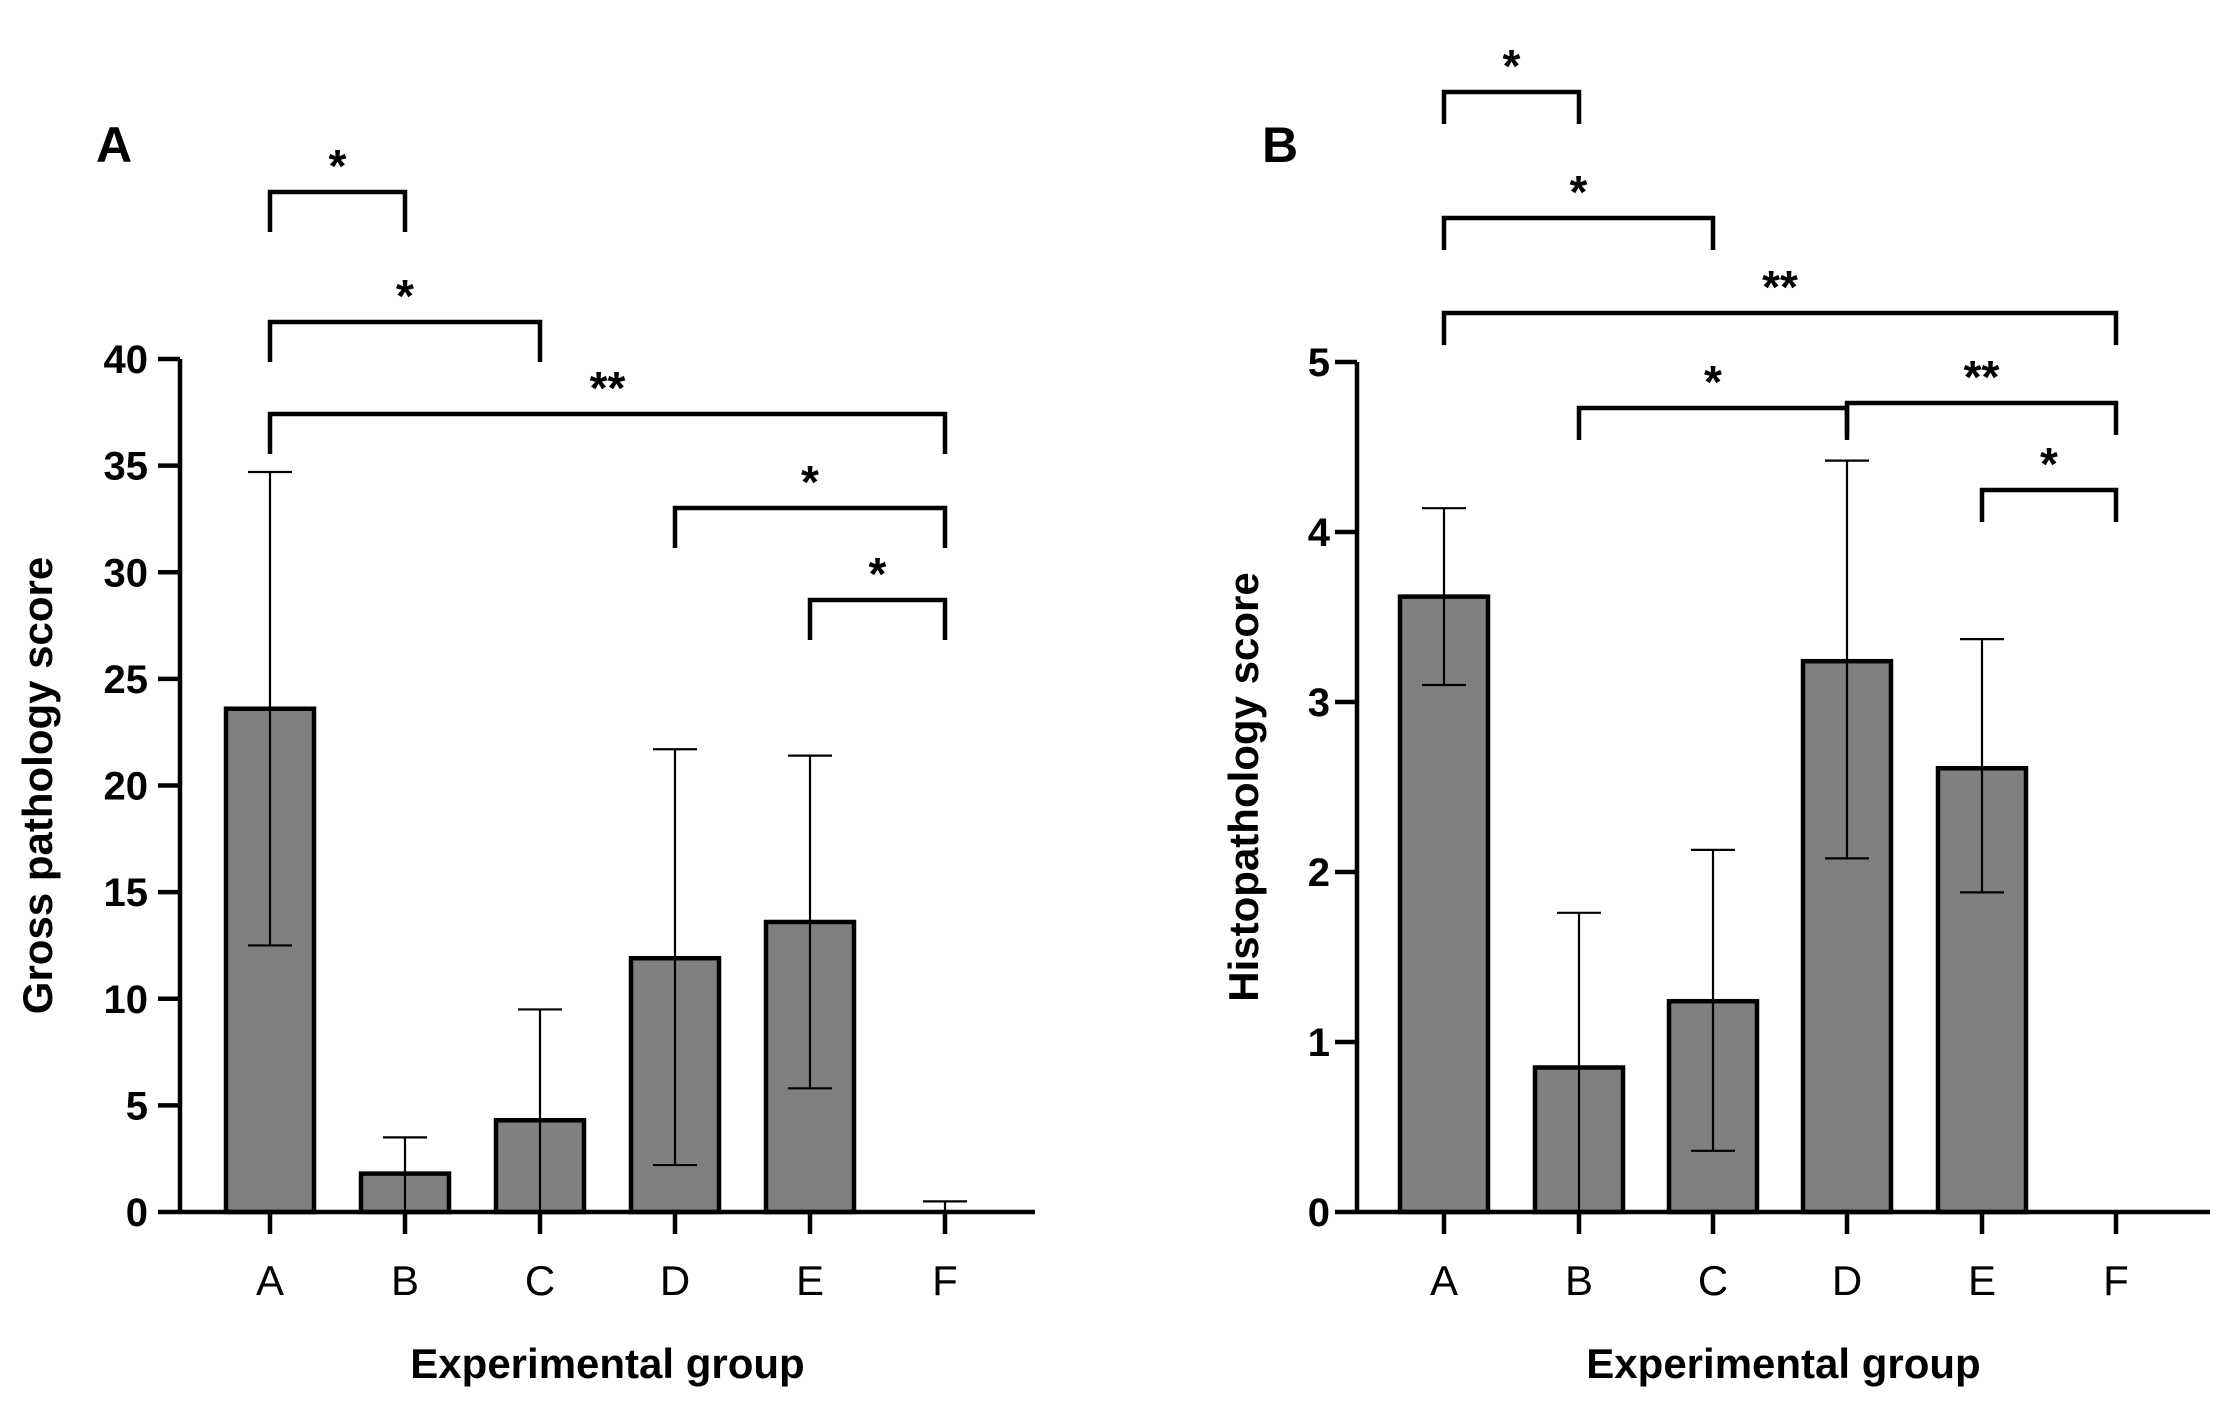  I want to click on y-tick-label: 4, so click(1319, 533).